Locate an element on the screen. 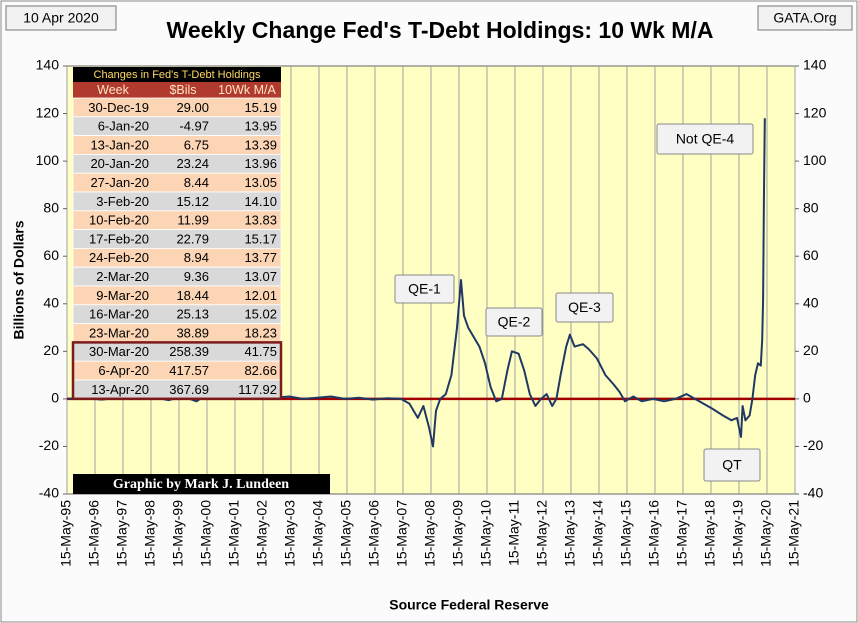 The height and width of the screenshot is (623, 858). table-cell: 10-Feb-20 is located at coordinates (119, 220).